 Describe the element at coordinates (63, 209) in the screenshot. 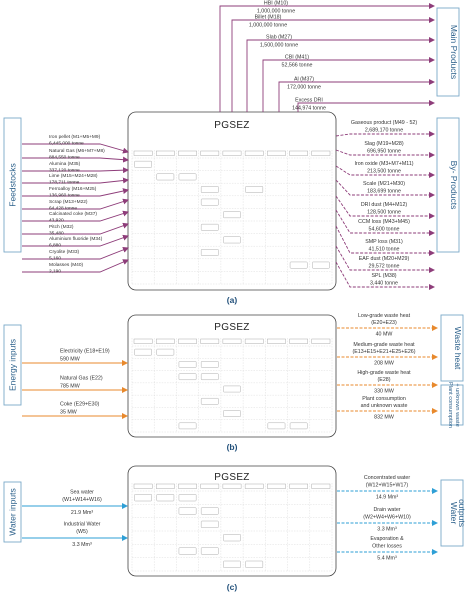

I see `feedstock-amount: 64,428 tonne` at that location.